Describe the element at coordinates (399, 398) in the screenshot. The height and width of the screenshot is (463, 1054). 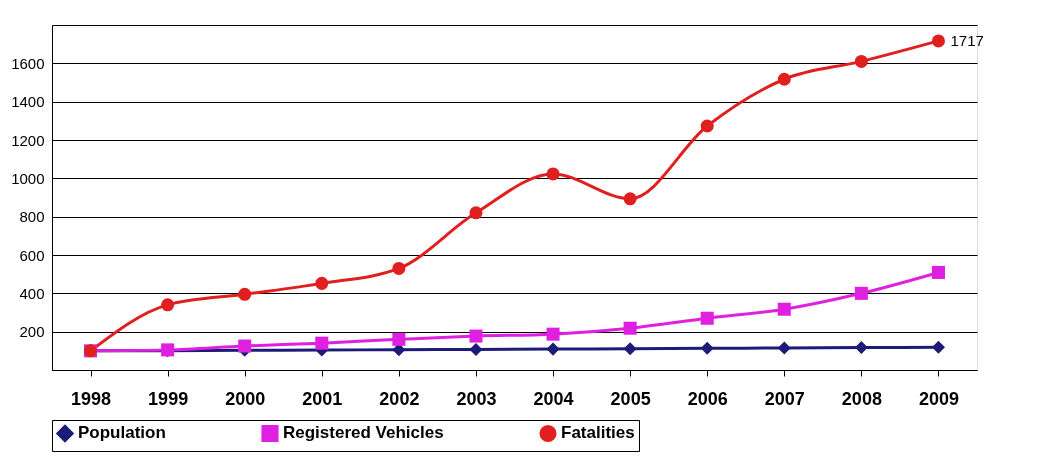
I see `x-tick-label: 2002` at that location.